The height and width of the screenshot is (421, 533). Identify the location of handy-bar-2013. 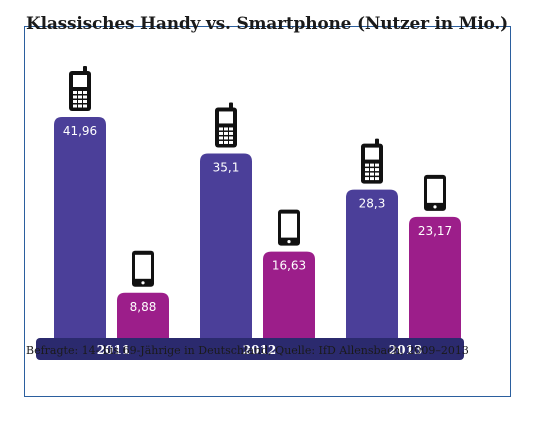
(372, 264).